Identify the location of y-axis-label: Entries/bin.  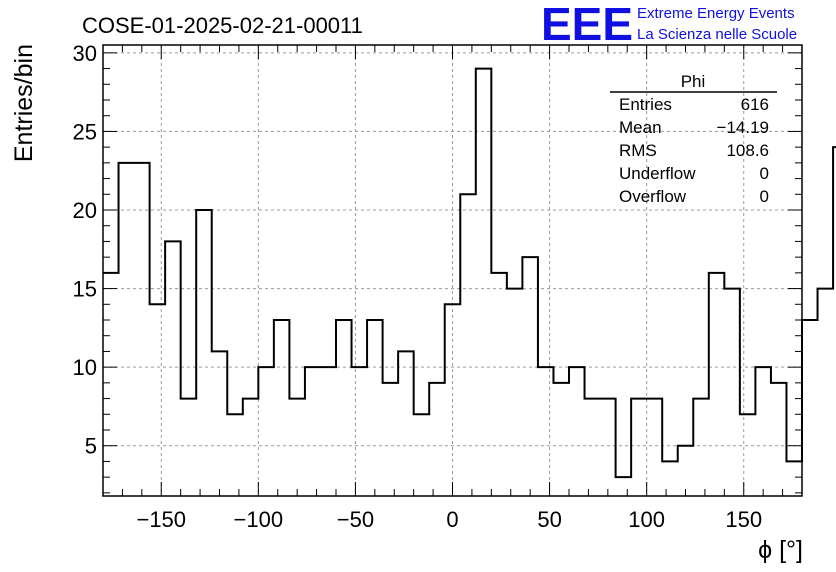
(24, 103).